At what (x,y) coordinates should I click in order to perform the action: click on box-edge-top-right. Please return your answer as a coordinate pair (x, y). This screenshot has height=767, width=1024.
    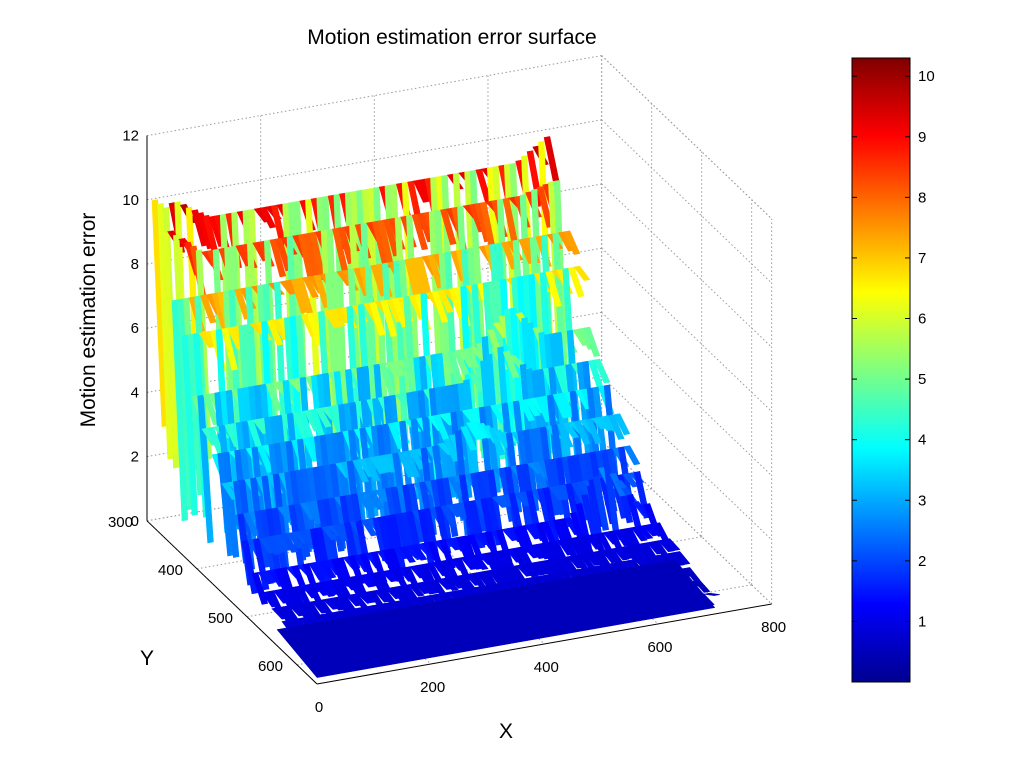
    Looking at the image, I should click on (686, 137).